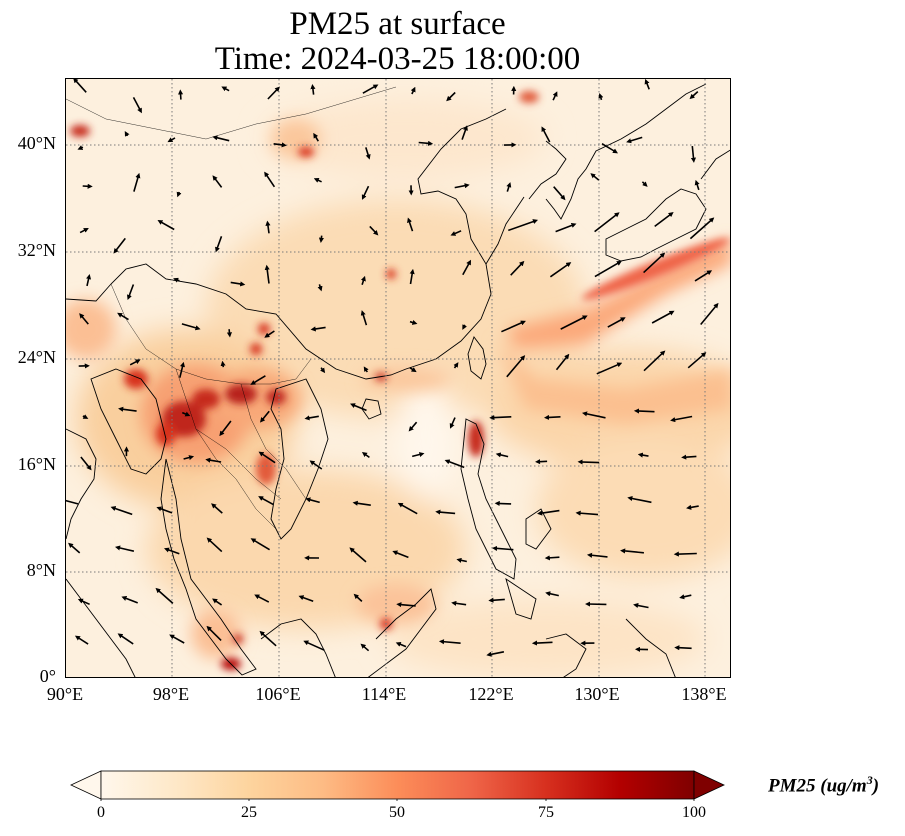 The image size is (905, 836). I want to click on colorbar-tick-label: 75, so click(546, 812).